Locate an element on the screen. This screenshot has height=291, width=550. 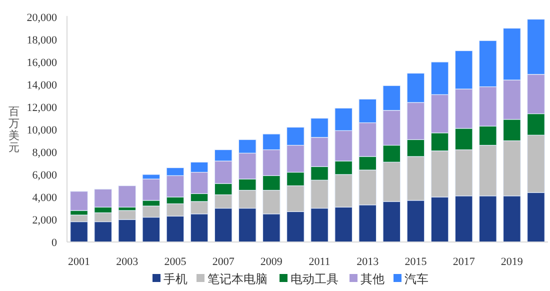
y-tick-label: 0 is located at coordinates (55, 243).